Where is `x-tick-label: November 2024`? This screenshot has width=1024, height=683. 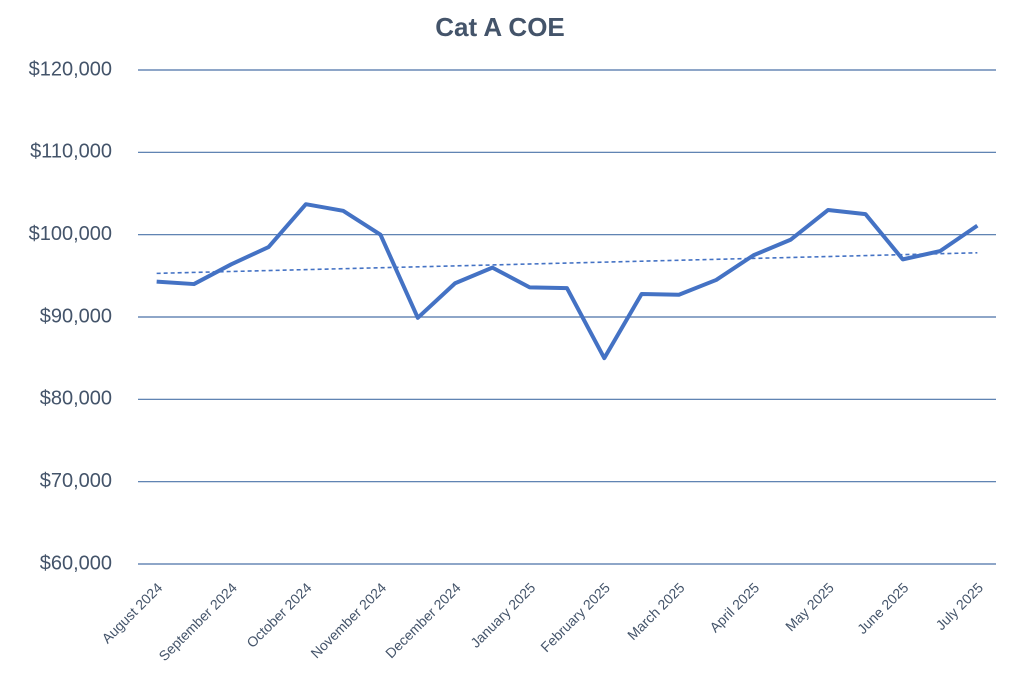
x-tick-label: November 2024 is located at coordinates (348, 620).